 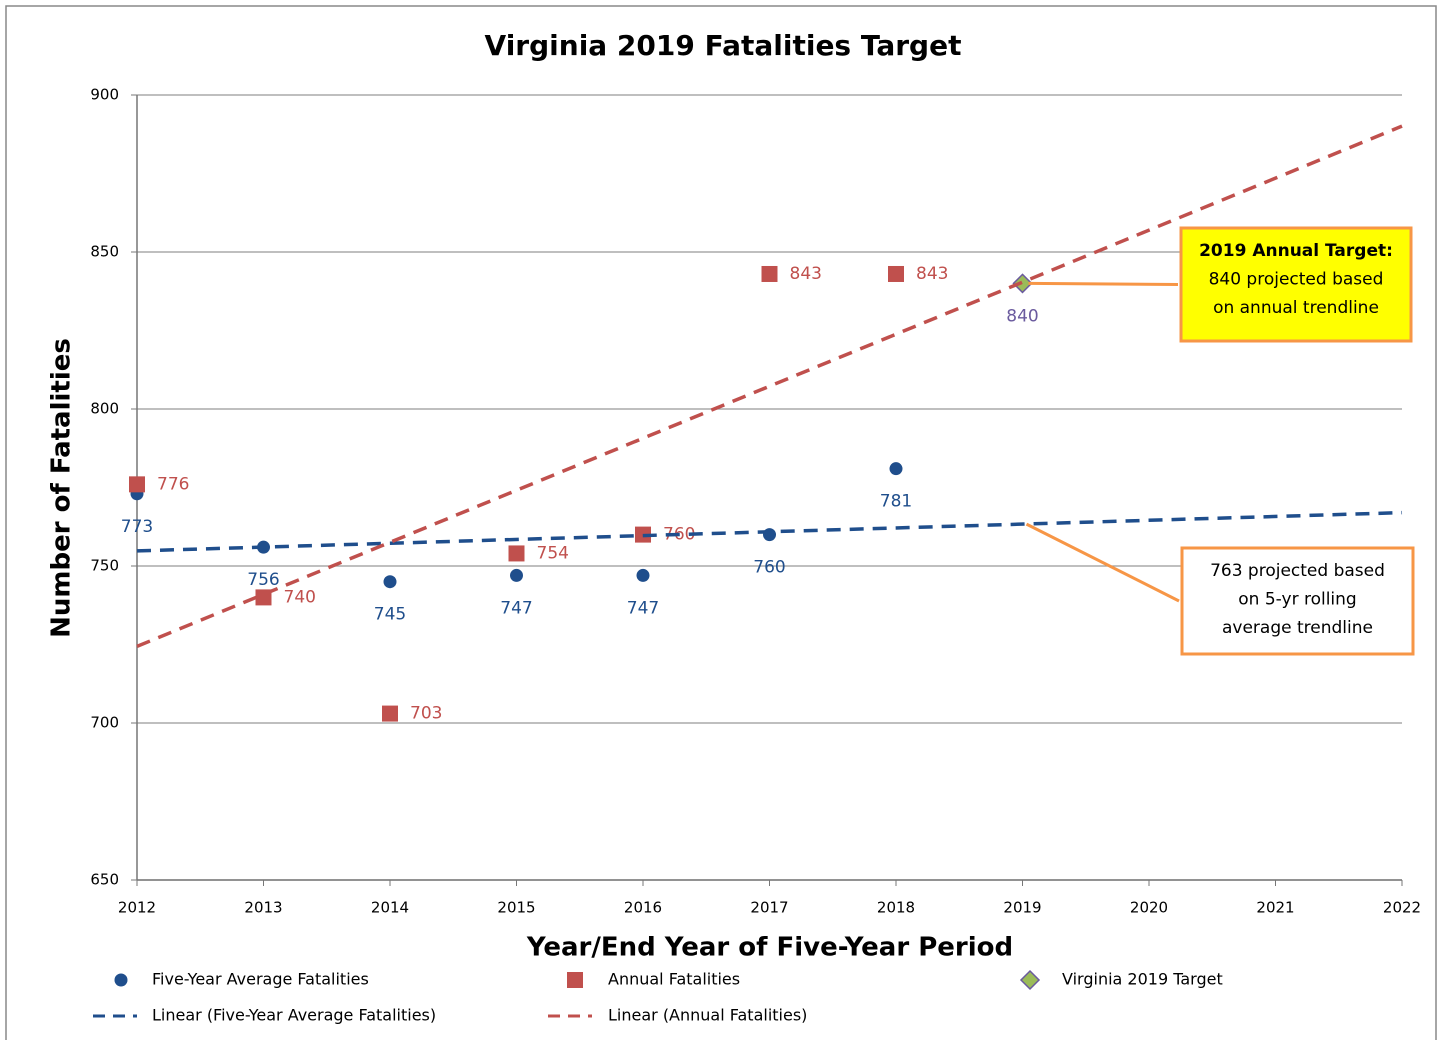 I want to click on y-tick-label: 850, so click(x=104, y=252).